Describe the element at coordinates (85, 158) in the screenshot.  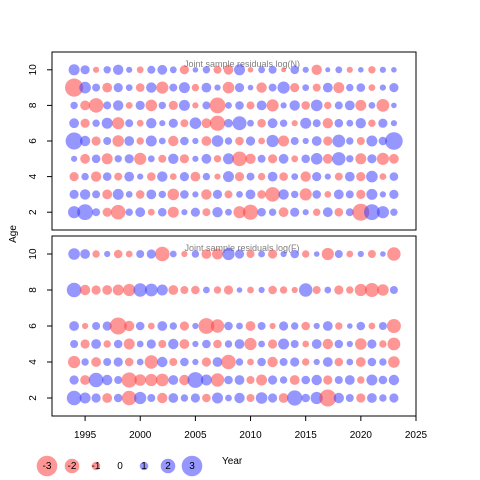
I see `bubble-age5-year1995` at that location.